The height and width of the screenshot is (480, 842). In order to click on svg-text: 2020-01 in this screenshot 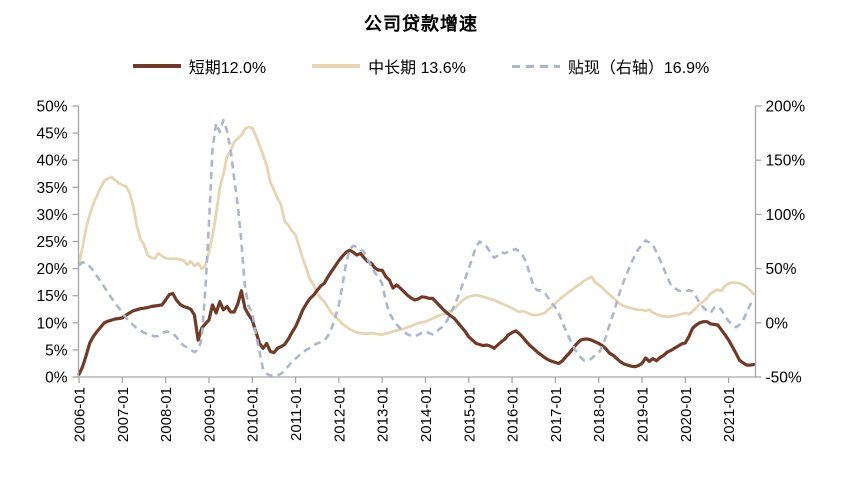, I will do `click(686, 414)`.